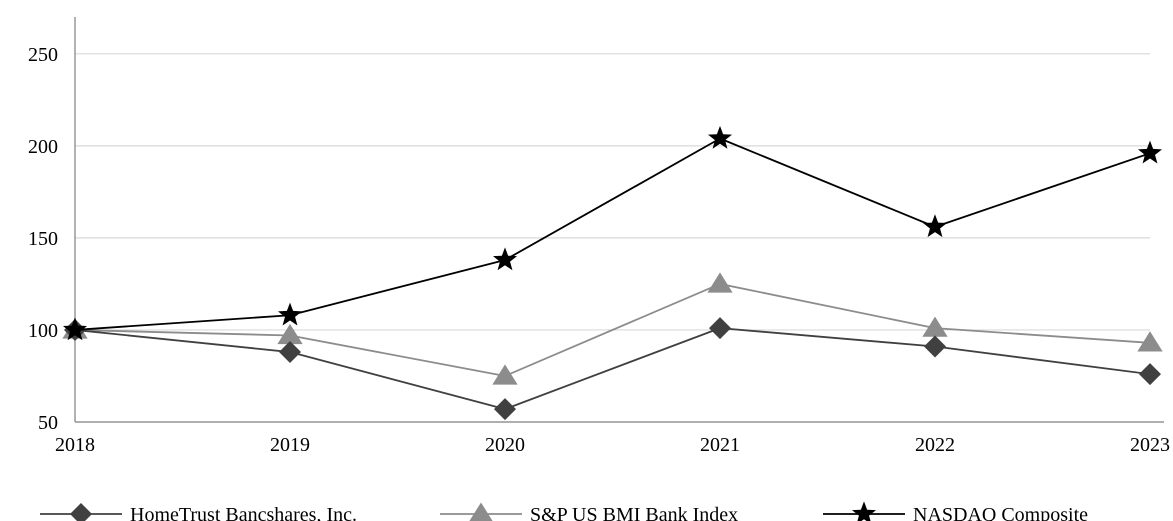 This screenshot has width=1173, height=521. Describe the element at coordinates (935, 346) in the screenshot. I see `data-point-hometrust-bancshares-inc-2022` at that location.